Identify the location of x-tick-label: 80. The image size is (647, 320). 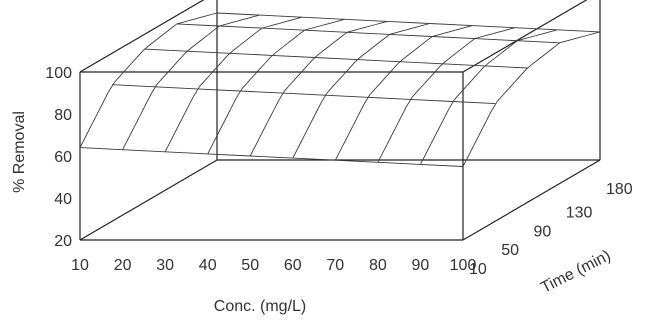
(378, 265).